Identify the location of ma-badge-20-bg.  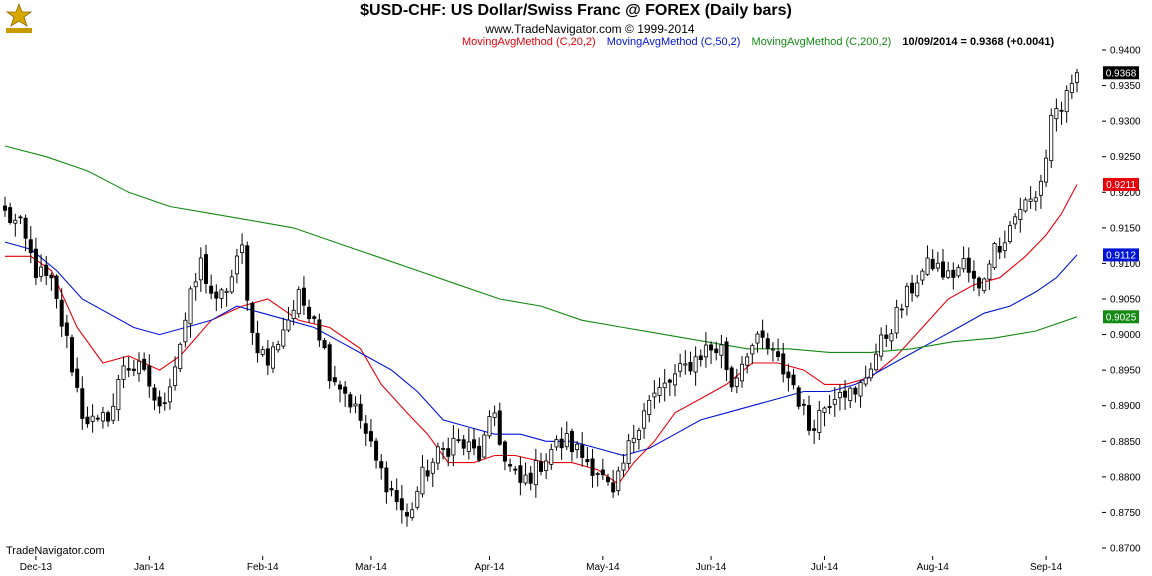
(1121, 184).